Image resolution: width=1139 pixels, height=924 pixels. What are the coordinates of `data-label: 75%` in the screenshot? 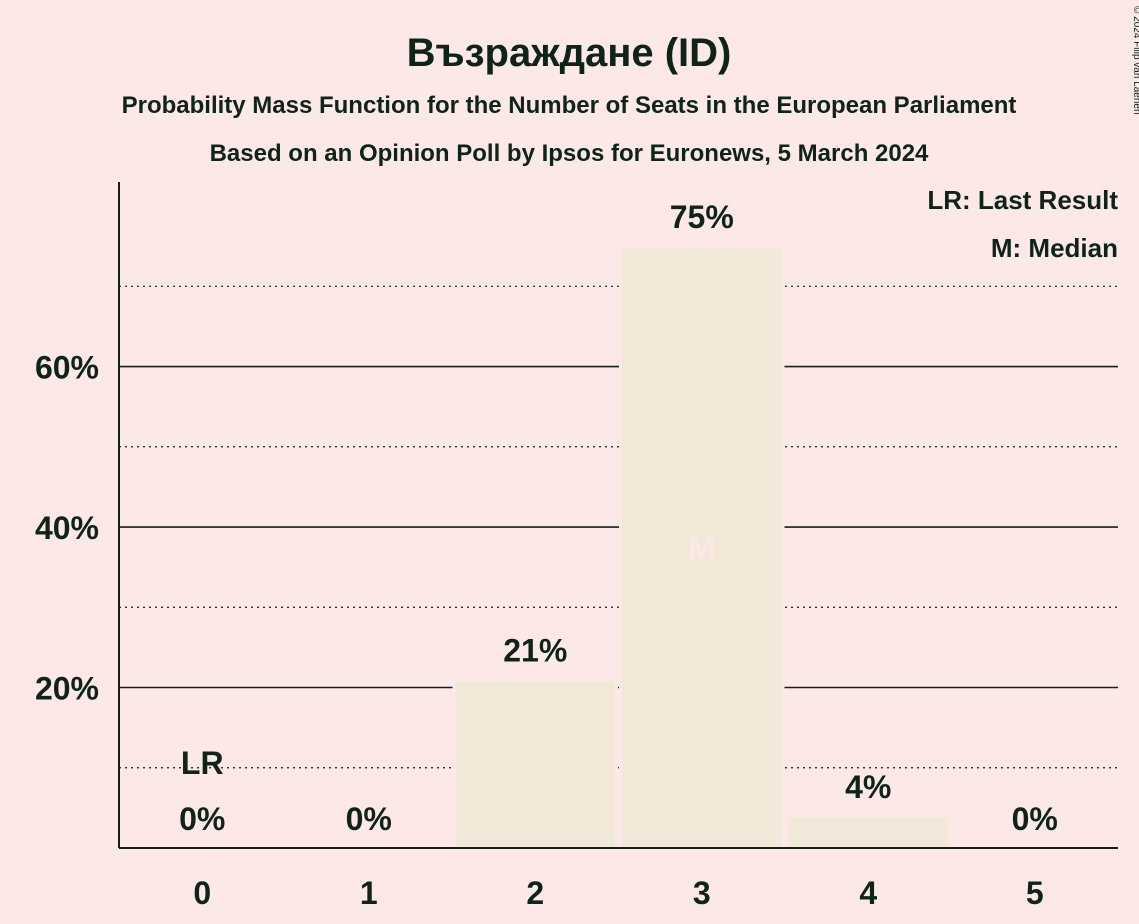 It's located at (702, 217).